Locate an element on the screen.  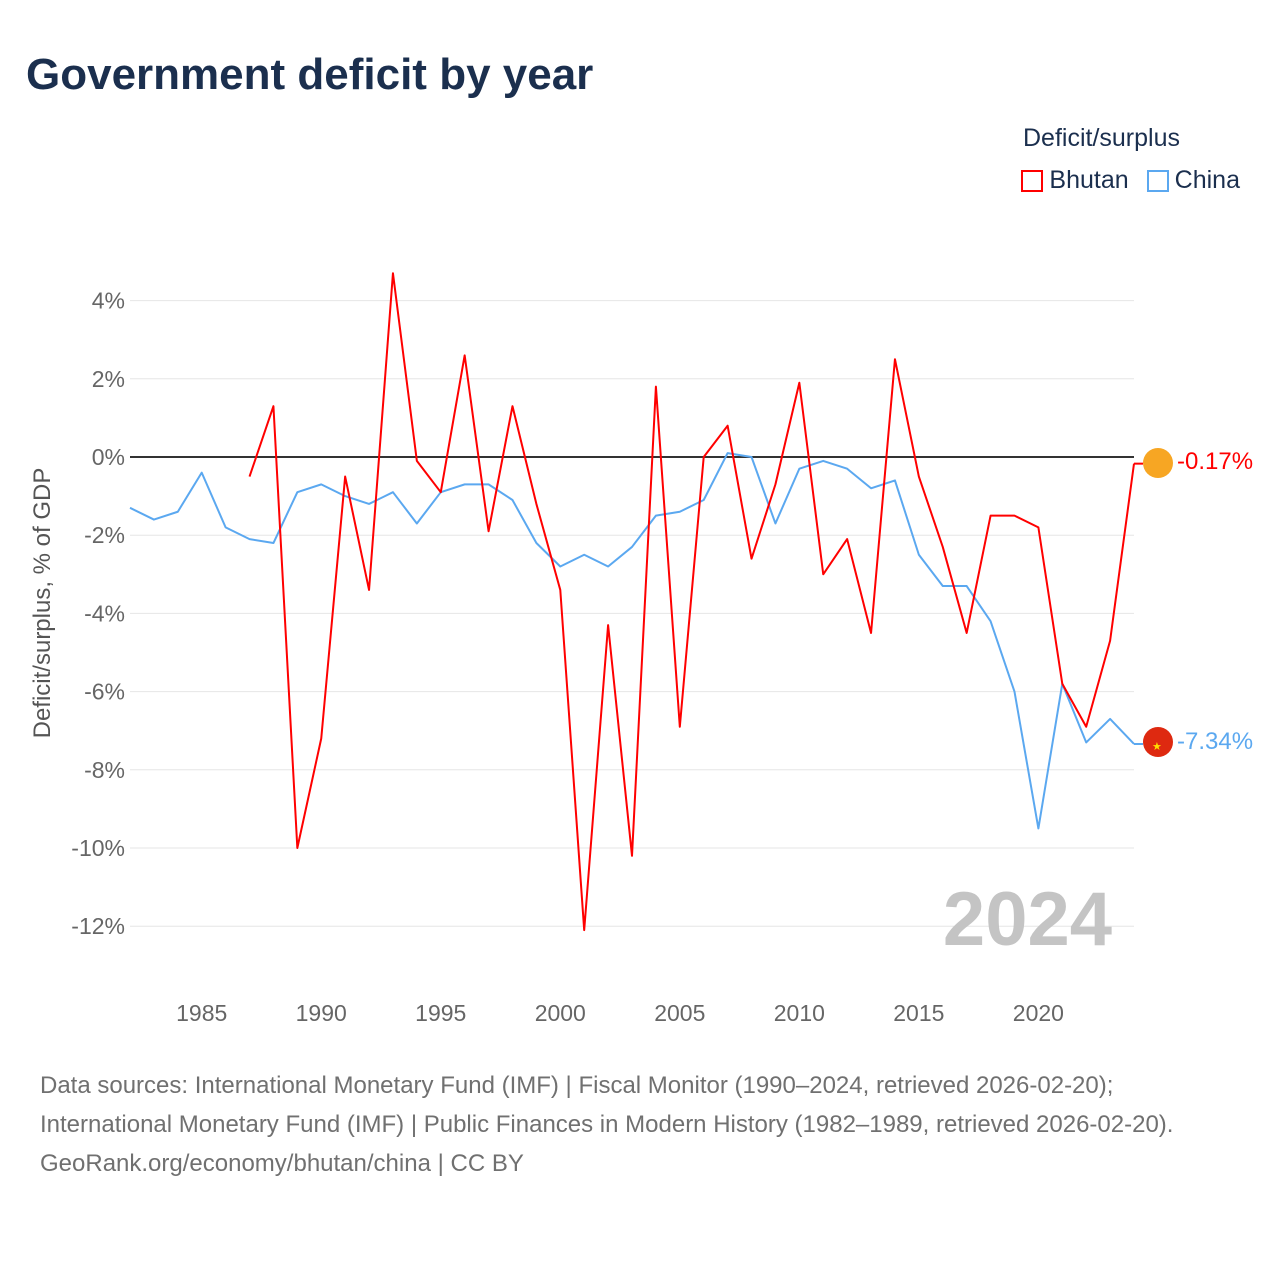
chart-title: Government deficit by year is located at coordinates (310, 74).